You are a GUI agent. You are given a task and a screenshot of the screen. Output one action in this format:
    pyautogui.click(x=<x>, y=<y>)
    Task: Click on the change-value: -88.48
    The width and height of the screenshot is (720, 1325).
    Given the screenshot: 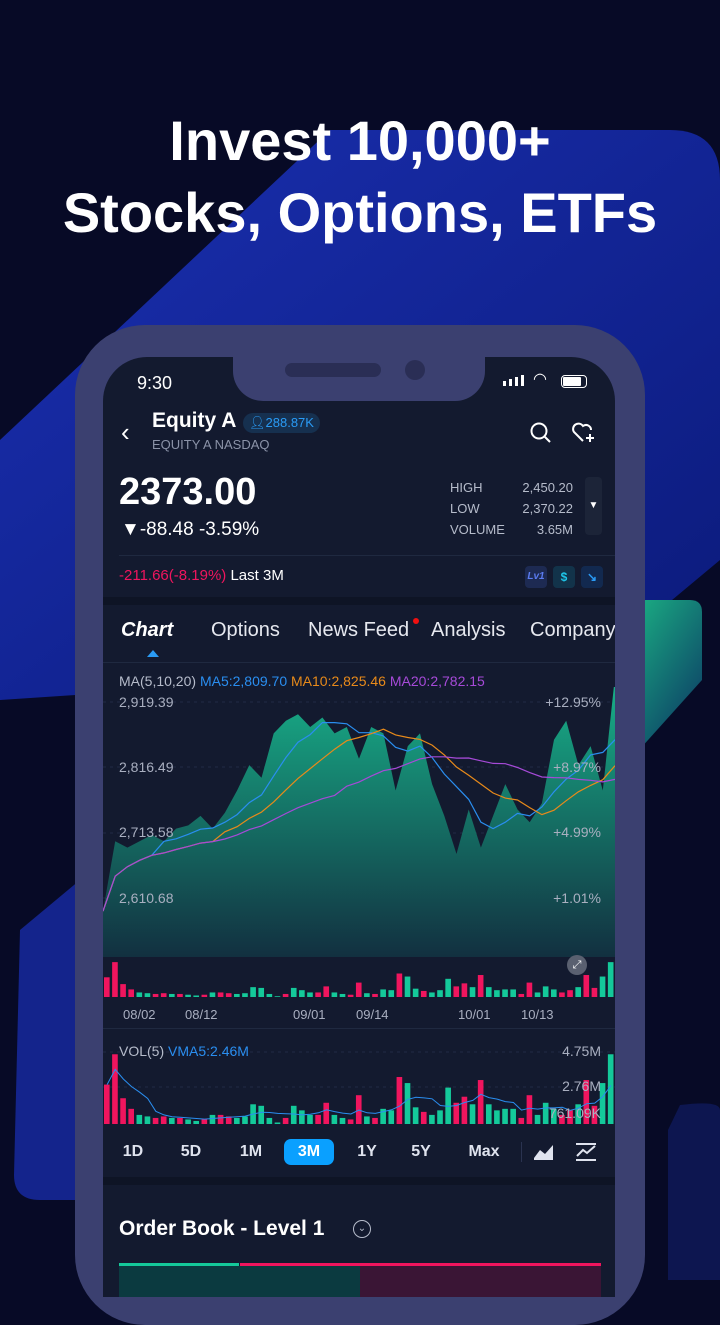 What is the action you would take?
    pyautogui.click(x=166, y=529)
    